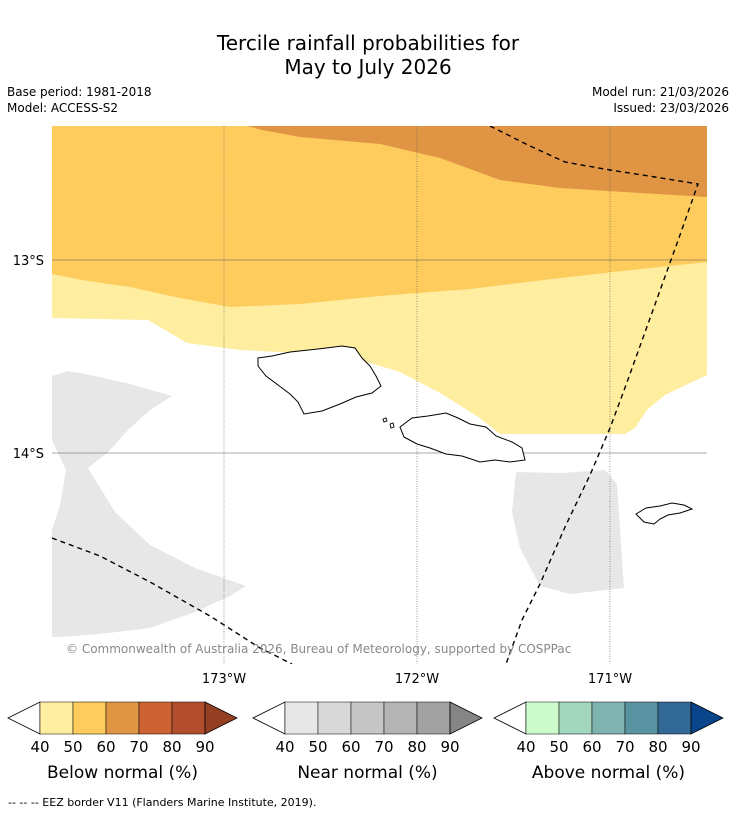  What do you see at coordinates (417, 679) in the screenshot?
I see `lon-label-172w: 172°W` at bounding box center [417, 679].